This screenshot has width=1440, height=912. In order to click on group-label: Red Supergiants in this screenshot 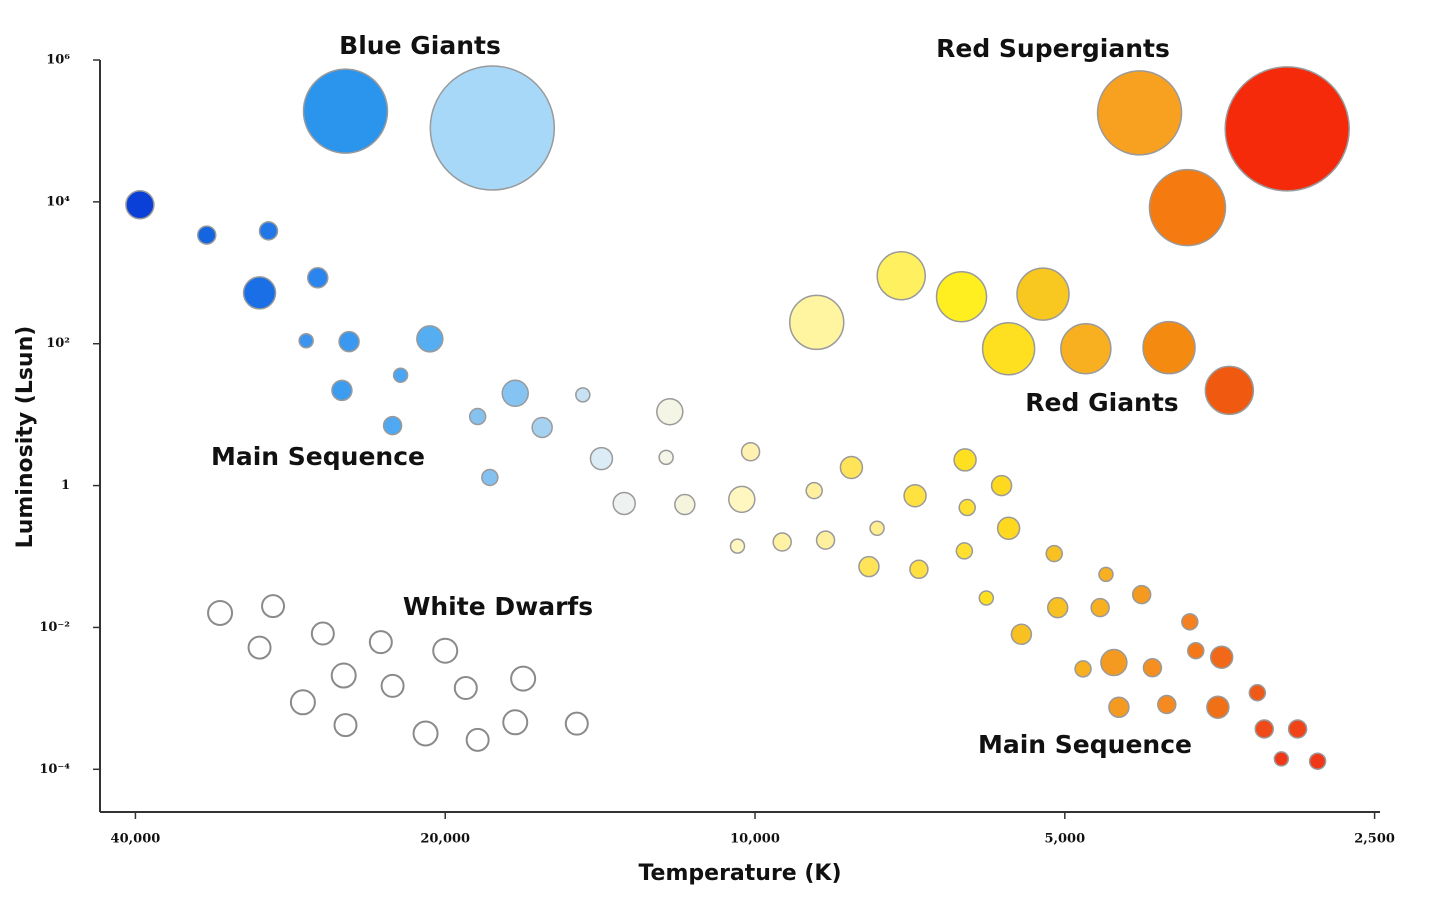, I will do `click(1053, 48)`.